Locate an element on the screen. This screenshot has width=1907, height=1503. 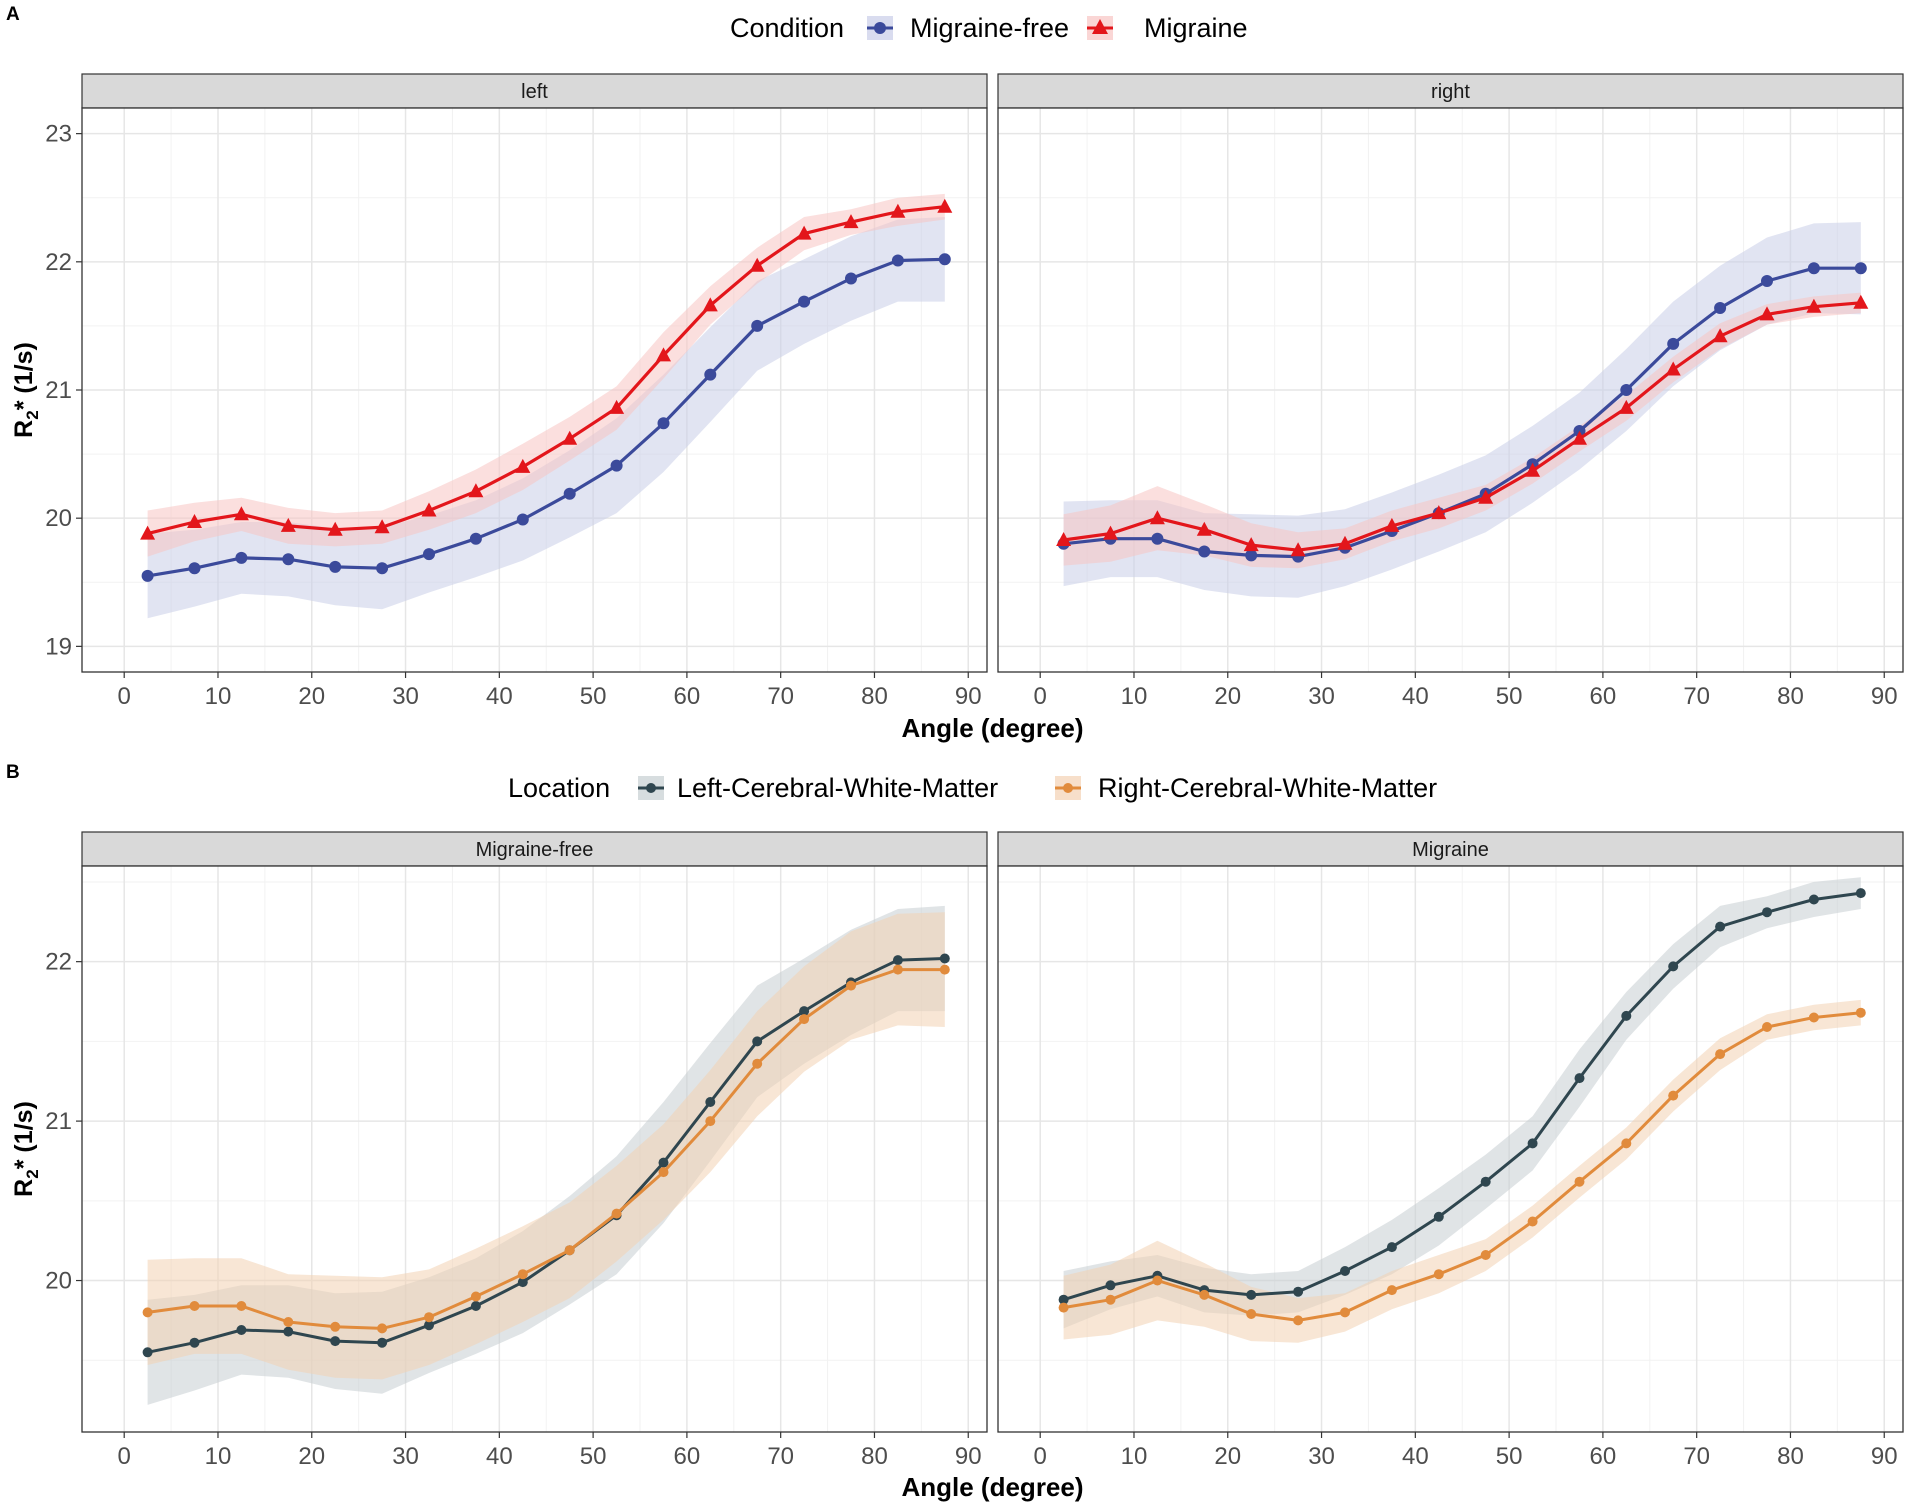
legend-title: Condition is located at coordinates (787, 28).